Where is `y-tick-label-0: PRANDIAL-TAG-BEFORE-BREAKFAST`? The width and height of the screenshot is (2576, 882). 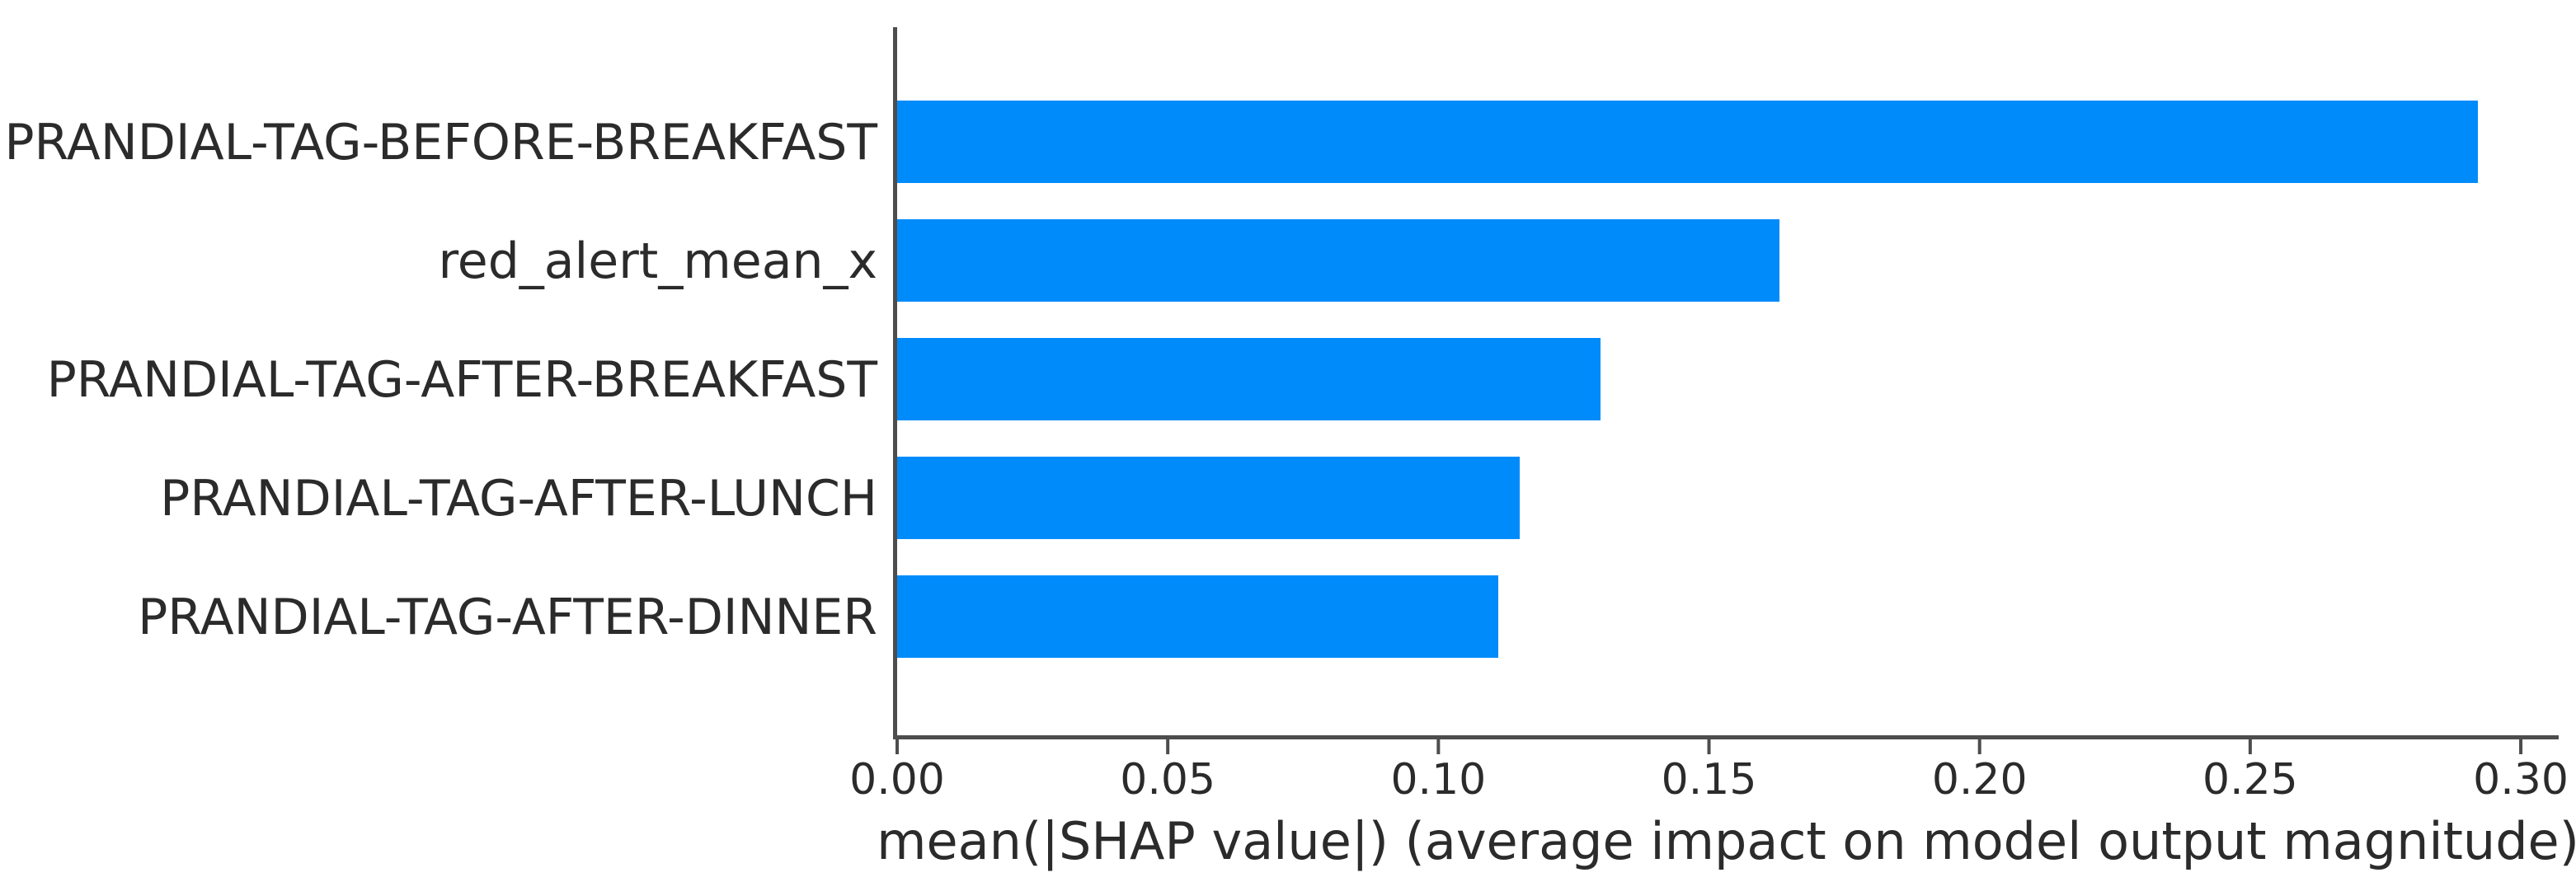 y-tick-label-0: PRANDIAL-TAG-BEFORE-BREAKFAST is located at coordinates (440, 142).